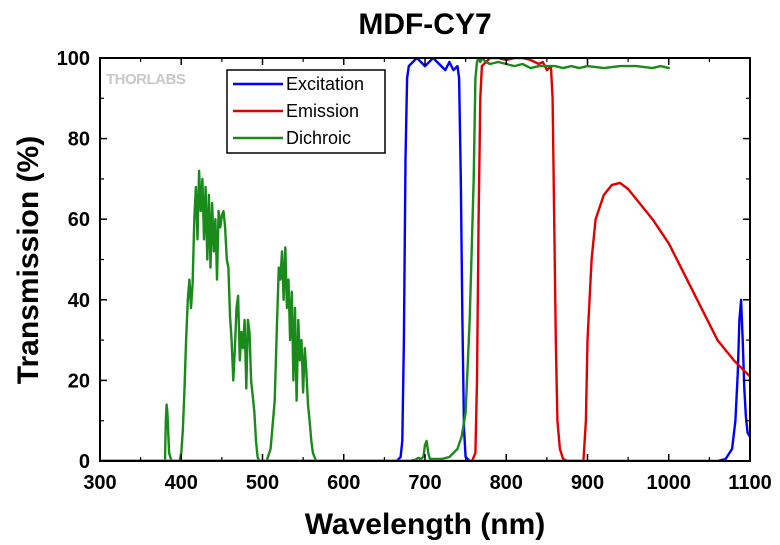  I want to click on y-tick-label: 60, so click(79, 220).